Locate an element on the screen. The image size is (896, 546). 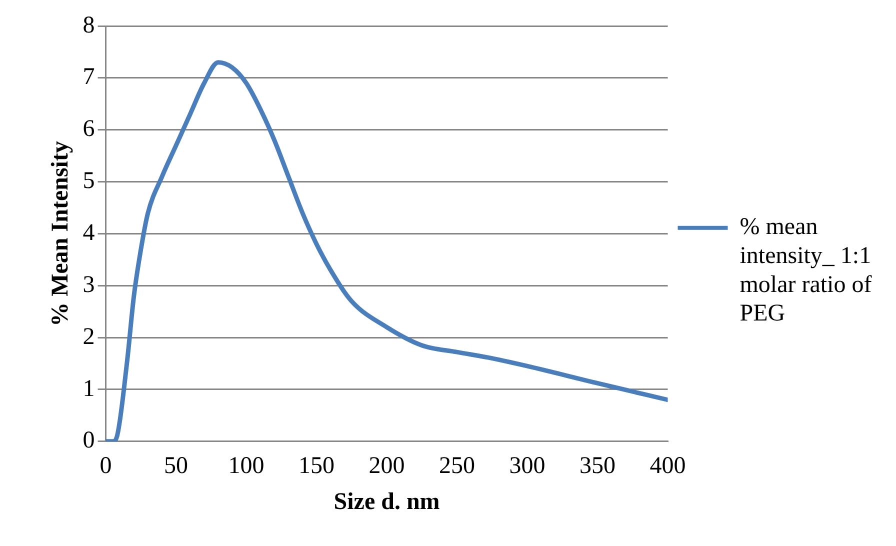
legend-label: % mean intensity_ 1:1 molar ratio of PEG is located at coordinates (806, 270).